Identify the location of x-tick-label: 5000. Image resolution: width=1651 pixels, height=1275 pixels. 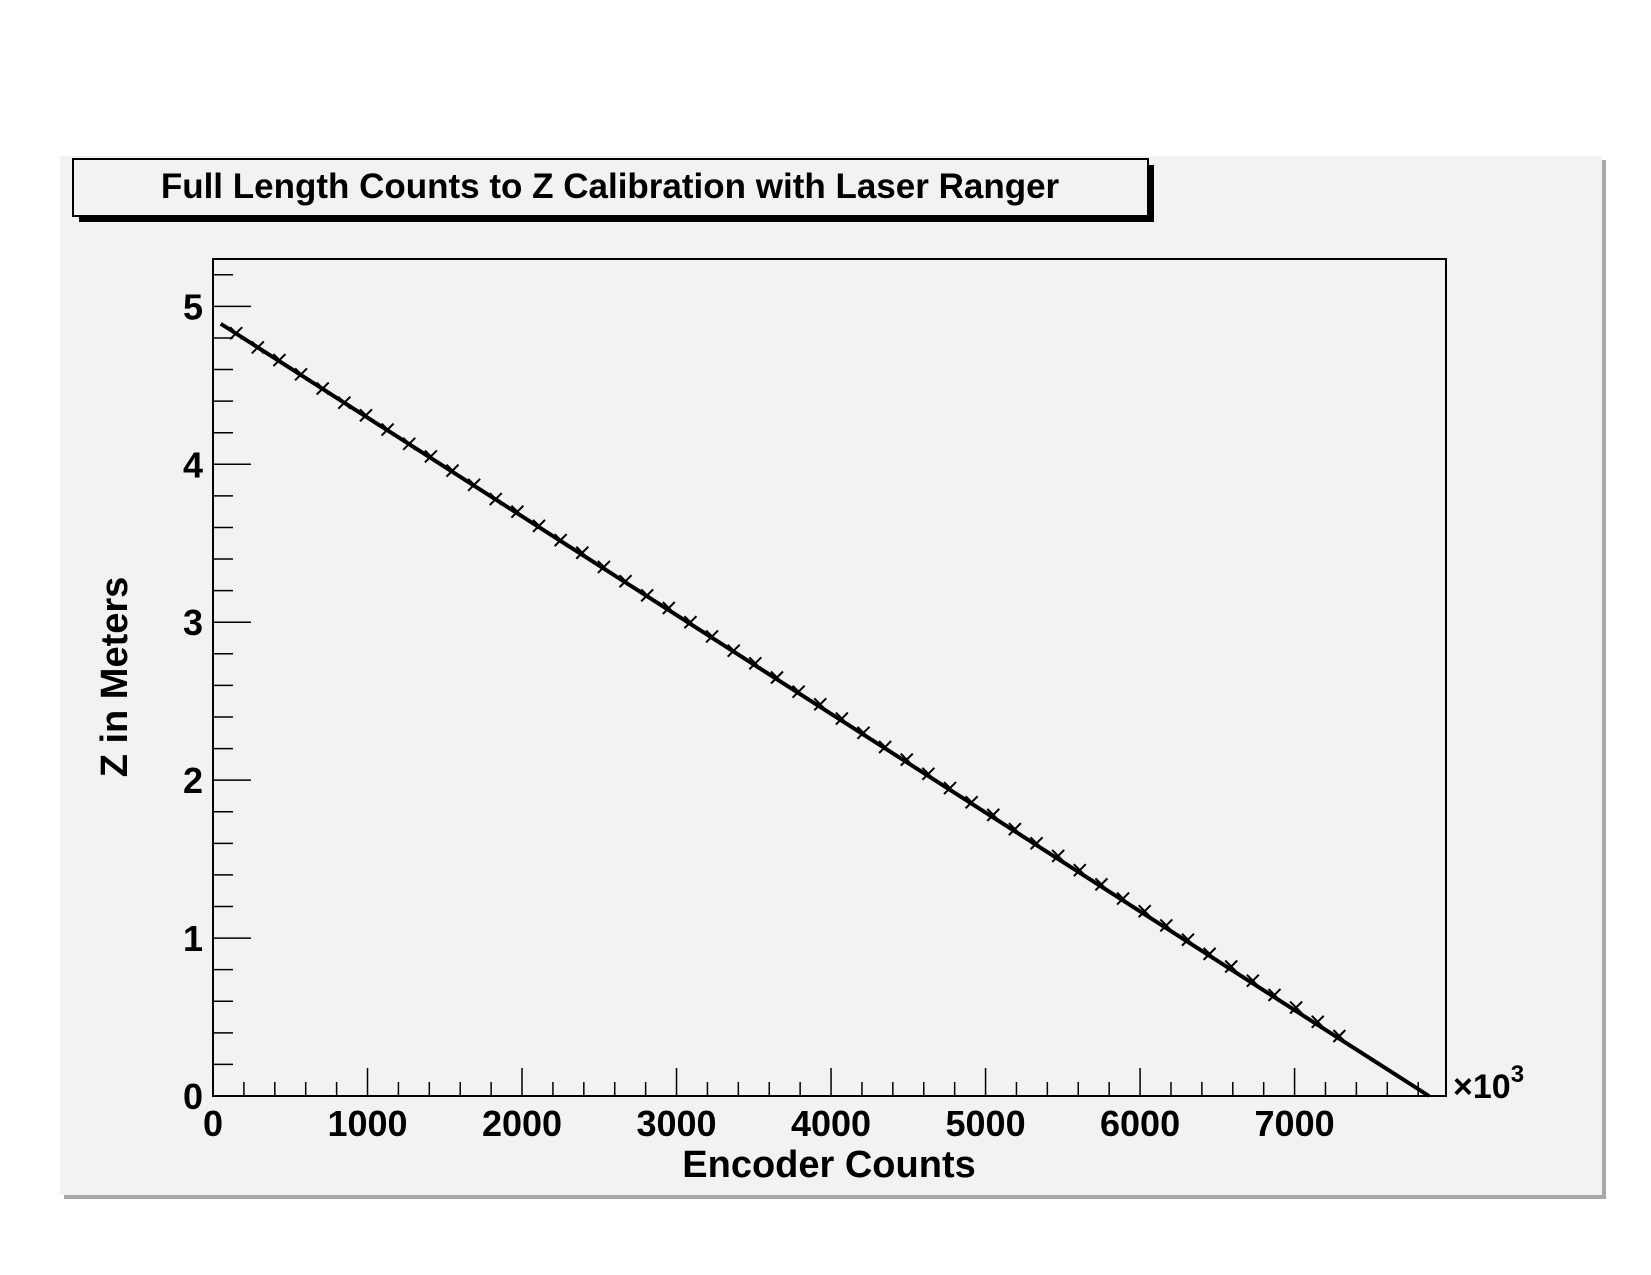
(986, 1123).